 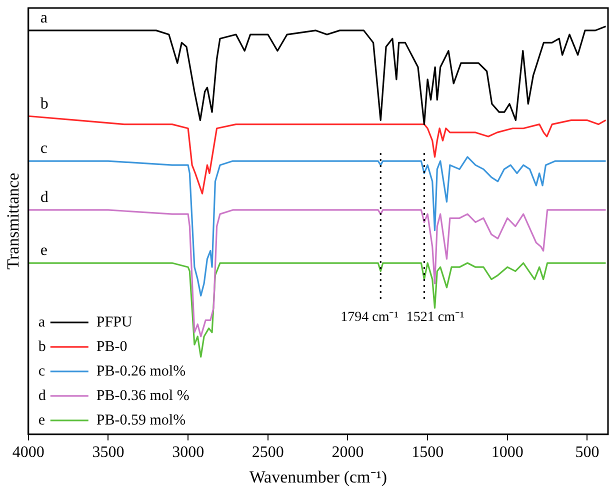 What do you see at coordinates (428, 453) in the screenshot?
I see `x-tick-label: 1500` at bounding box center [428, 453].